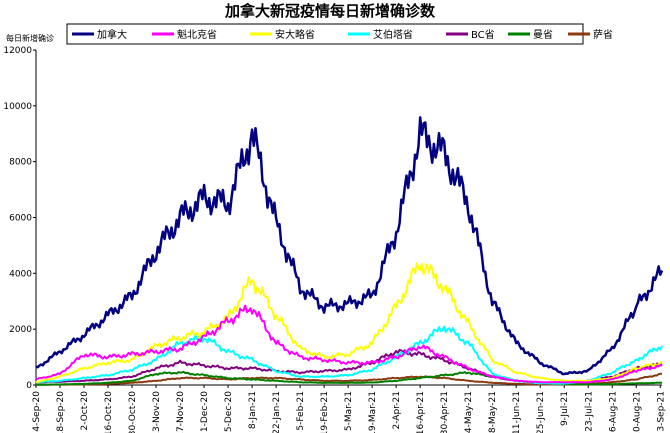 The width and height of the screenshot is (670, 433). What do you see at coordinates (61, 412) in the screenshot?
I see `x-tick-label: 18-Sep-20` at bounding box center [61, 412].